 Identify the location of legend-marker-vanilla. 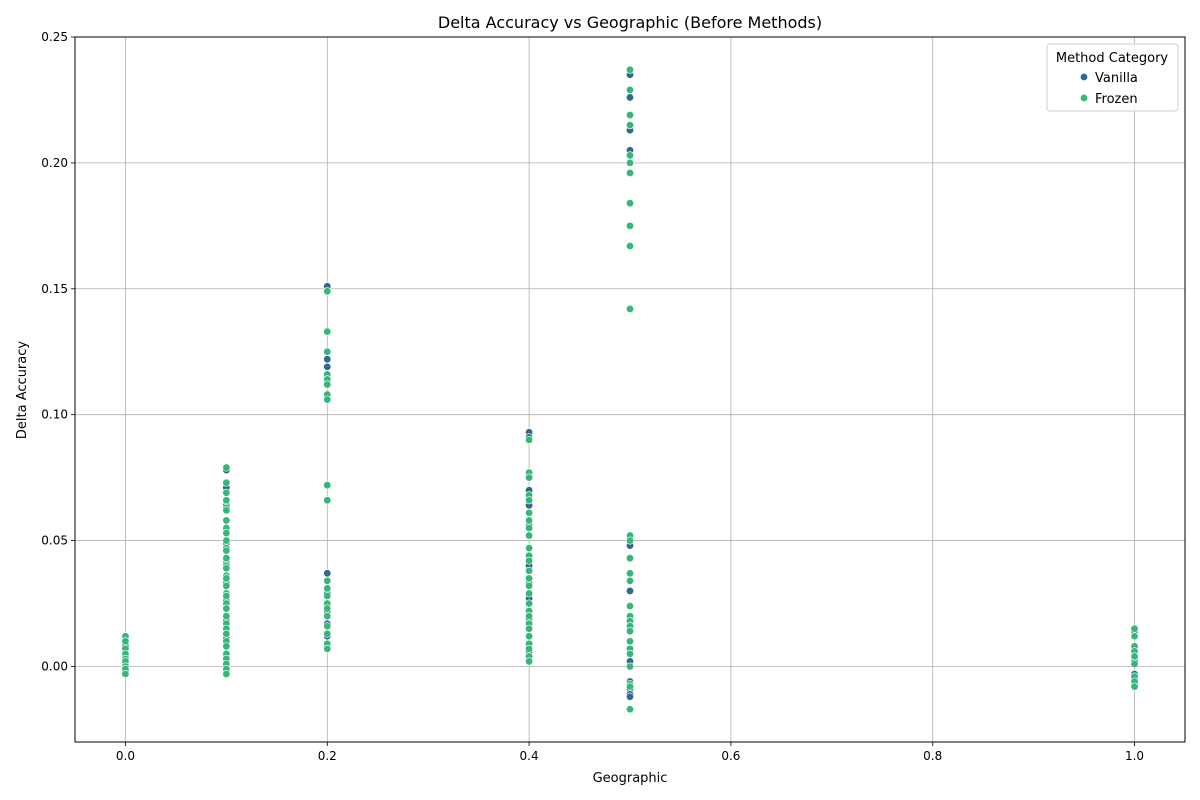
(1084, 77).